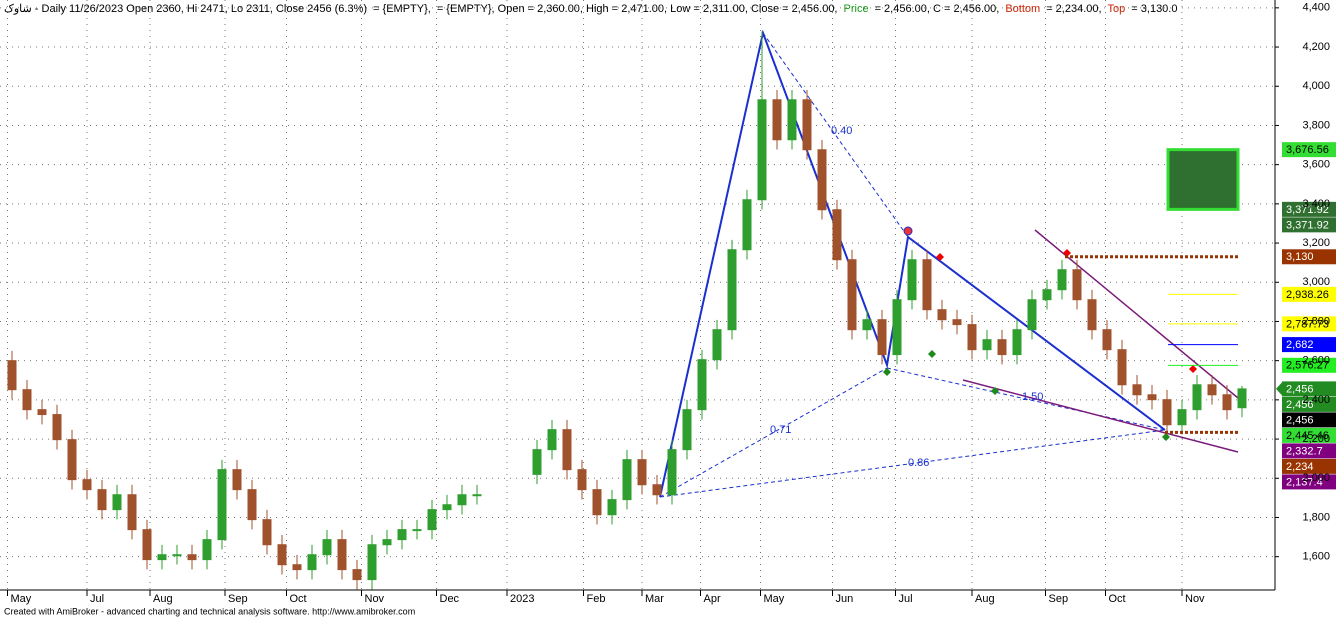  What do you see at coordinates (1032, 397) in the screenshot?
I see `ratio-label: 1.50` at bounding box center [1032, 397].